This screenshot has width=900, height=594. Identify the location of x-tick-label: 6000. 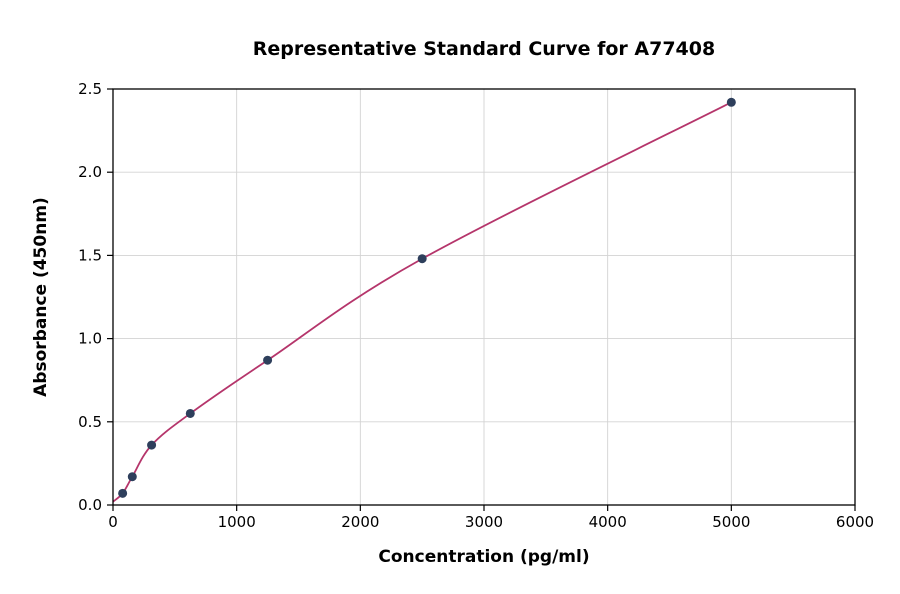
(855, 522).